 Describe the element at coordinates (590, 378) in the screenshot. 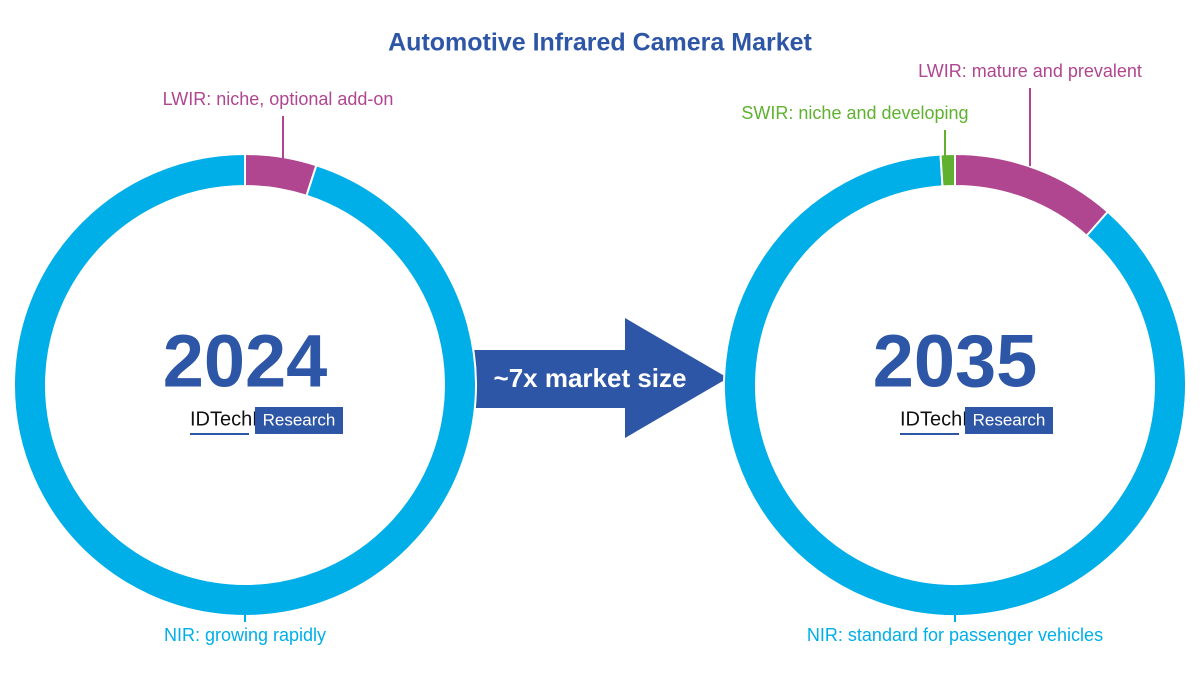

I see `arrow-label: ~7x market size` at that location.